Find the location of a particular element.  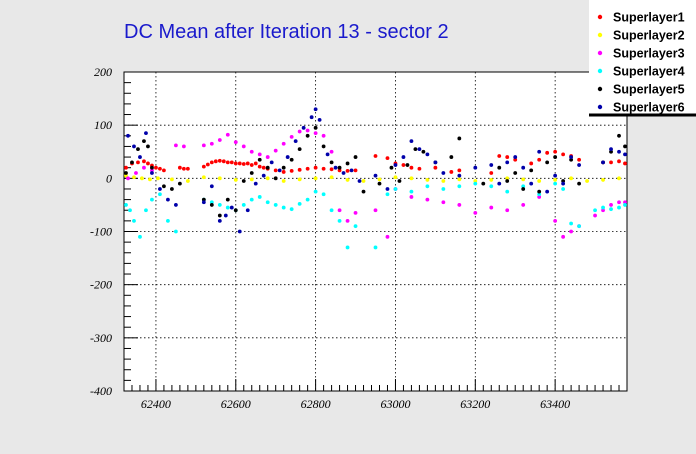

x-tick-label: 63400 is located at coordinates (555, 404).